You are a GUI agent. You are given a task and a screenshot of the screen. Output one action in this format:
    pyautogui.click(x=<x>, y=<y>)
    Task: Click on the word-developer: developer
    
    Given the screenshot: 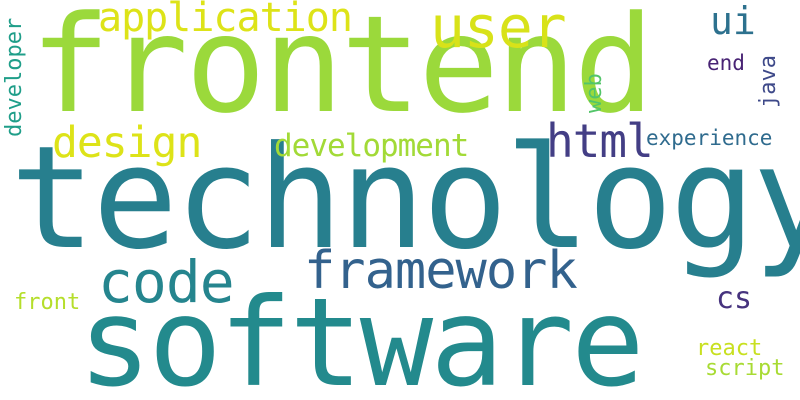 What is the action you would take?
    pyautogui.click(x=14, y=77)
    